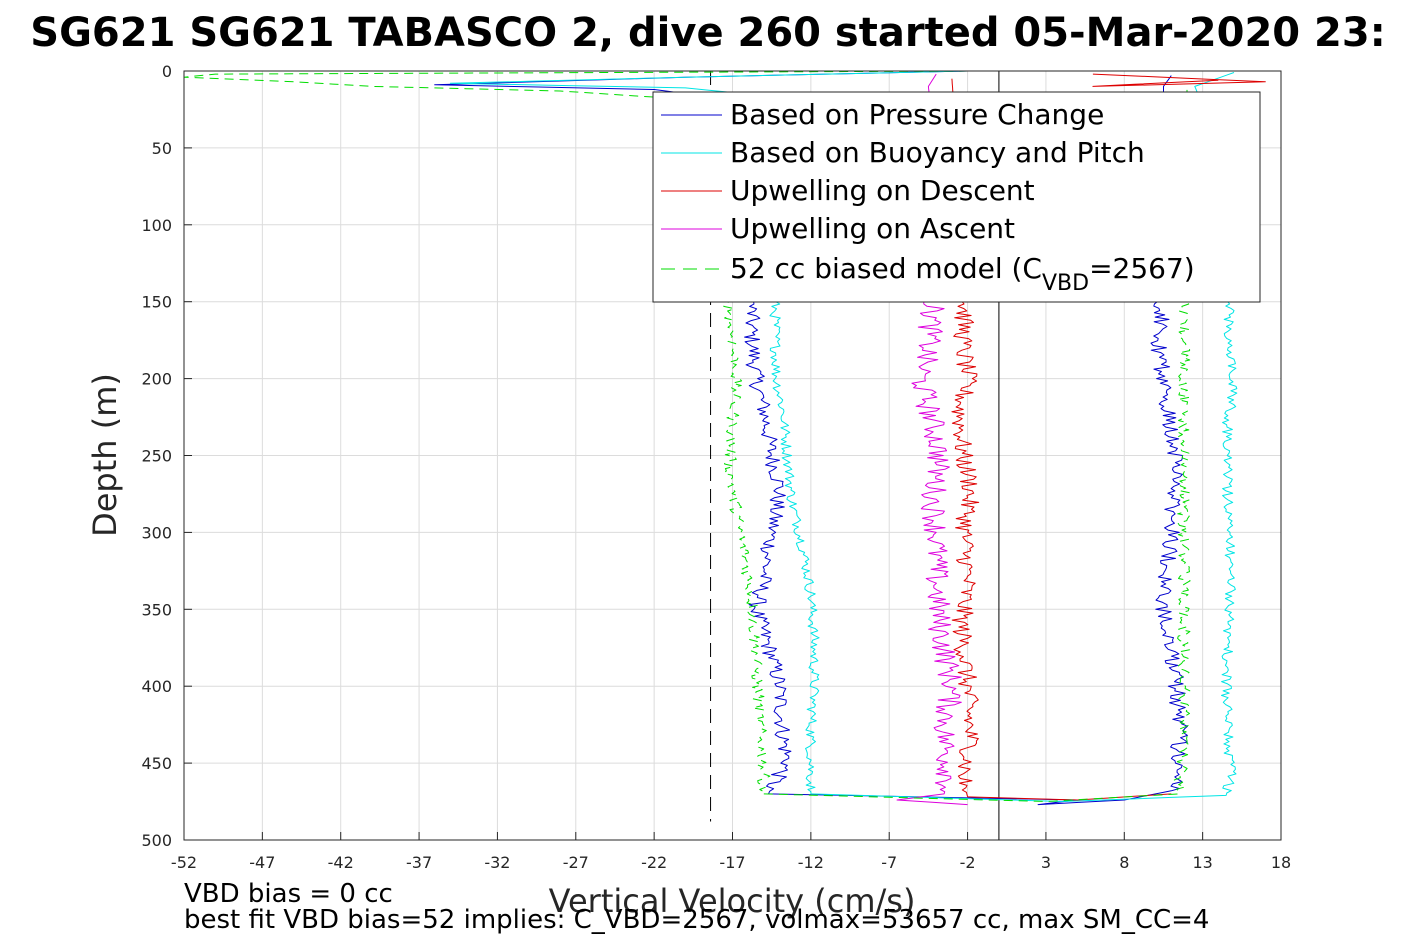  What do you see at coordinates (162, 148) in the screenshot?
I see `y-tick-label: 50` at bounding box center [162, 148].